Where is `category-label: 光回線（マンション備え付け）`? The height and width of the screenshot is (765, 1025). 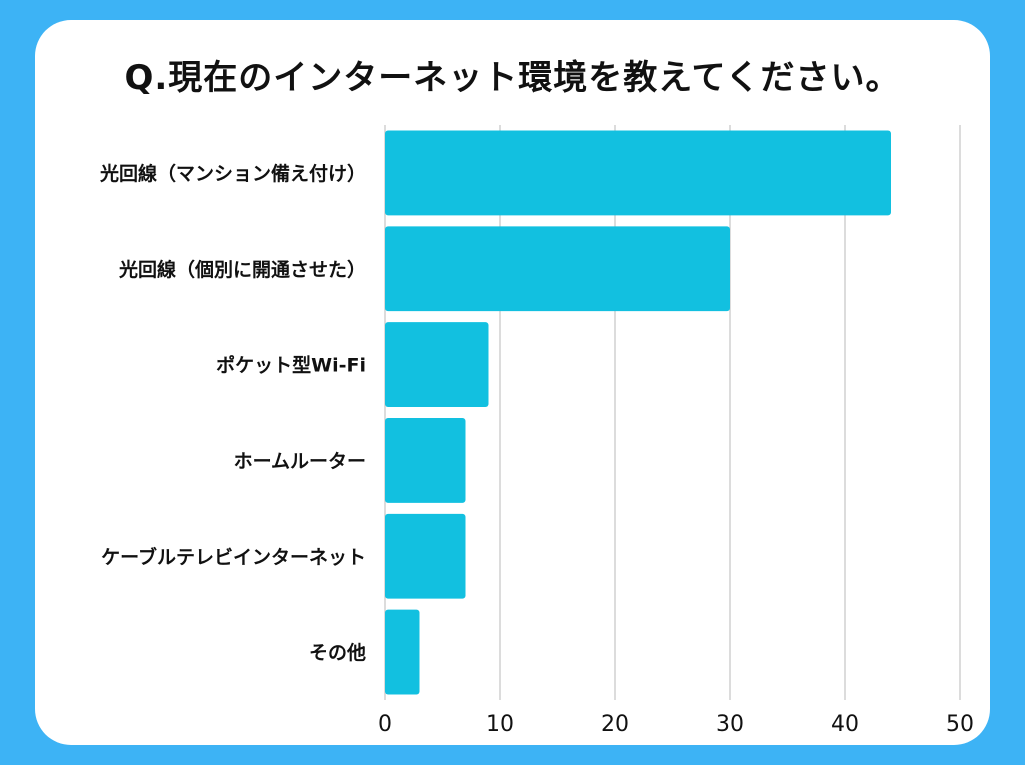
category-label: 光回線（マンション備え付け） is located at coordinates (232, 173).